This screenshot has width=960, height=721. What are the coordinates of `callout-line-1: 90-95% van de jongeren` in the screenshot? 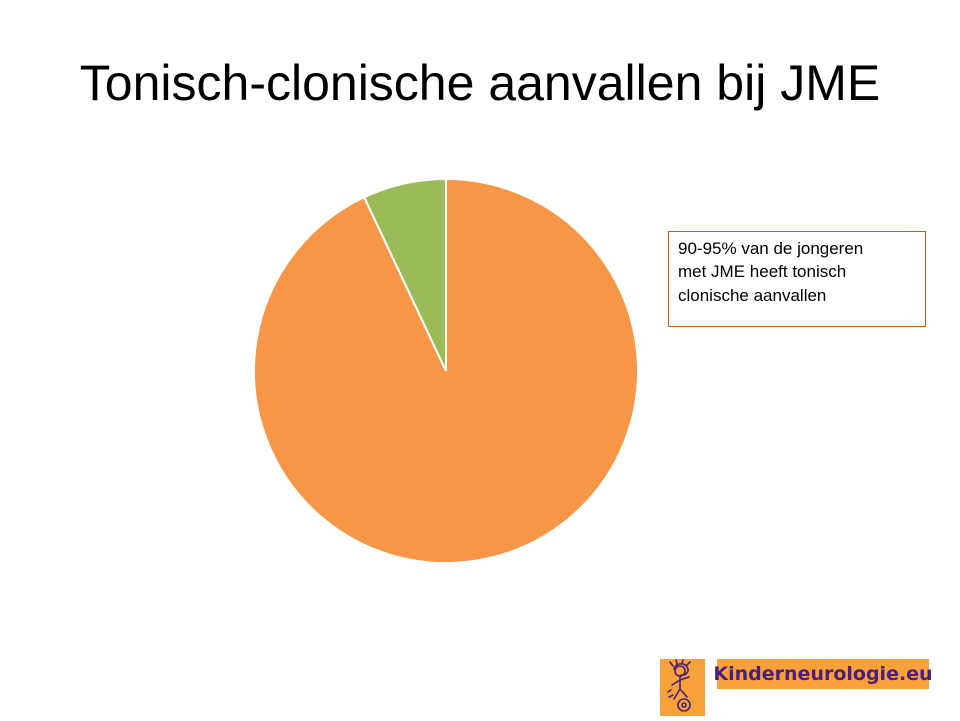 It's located at (771, 248).